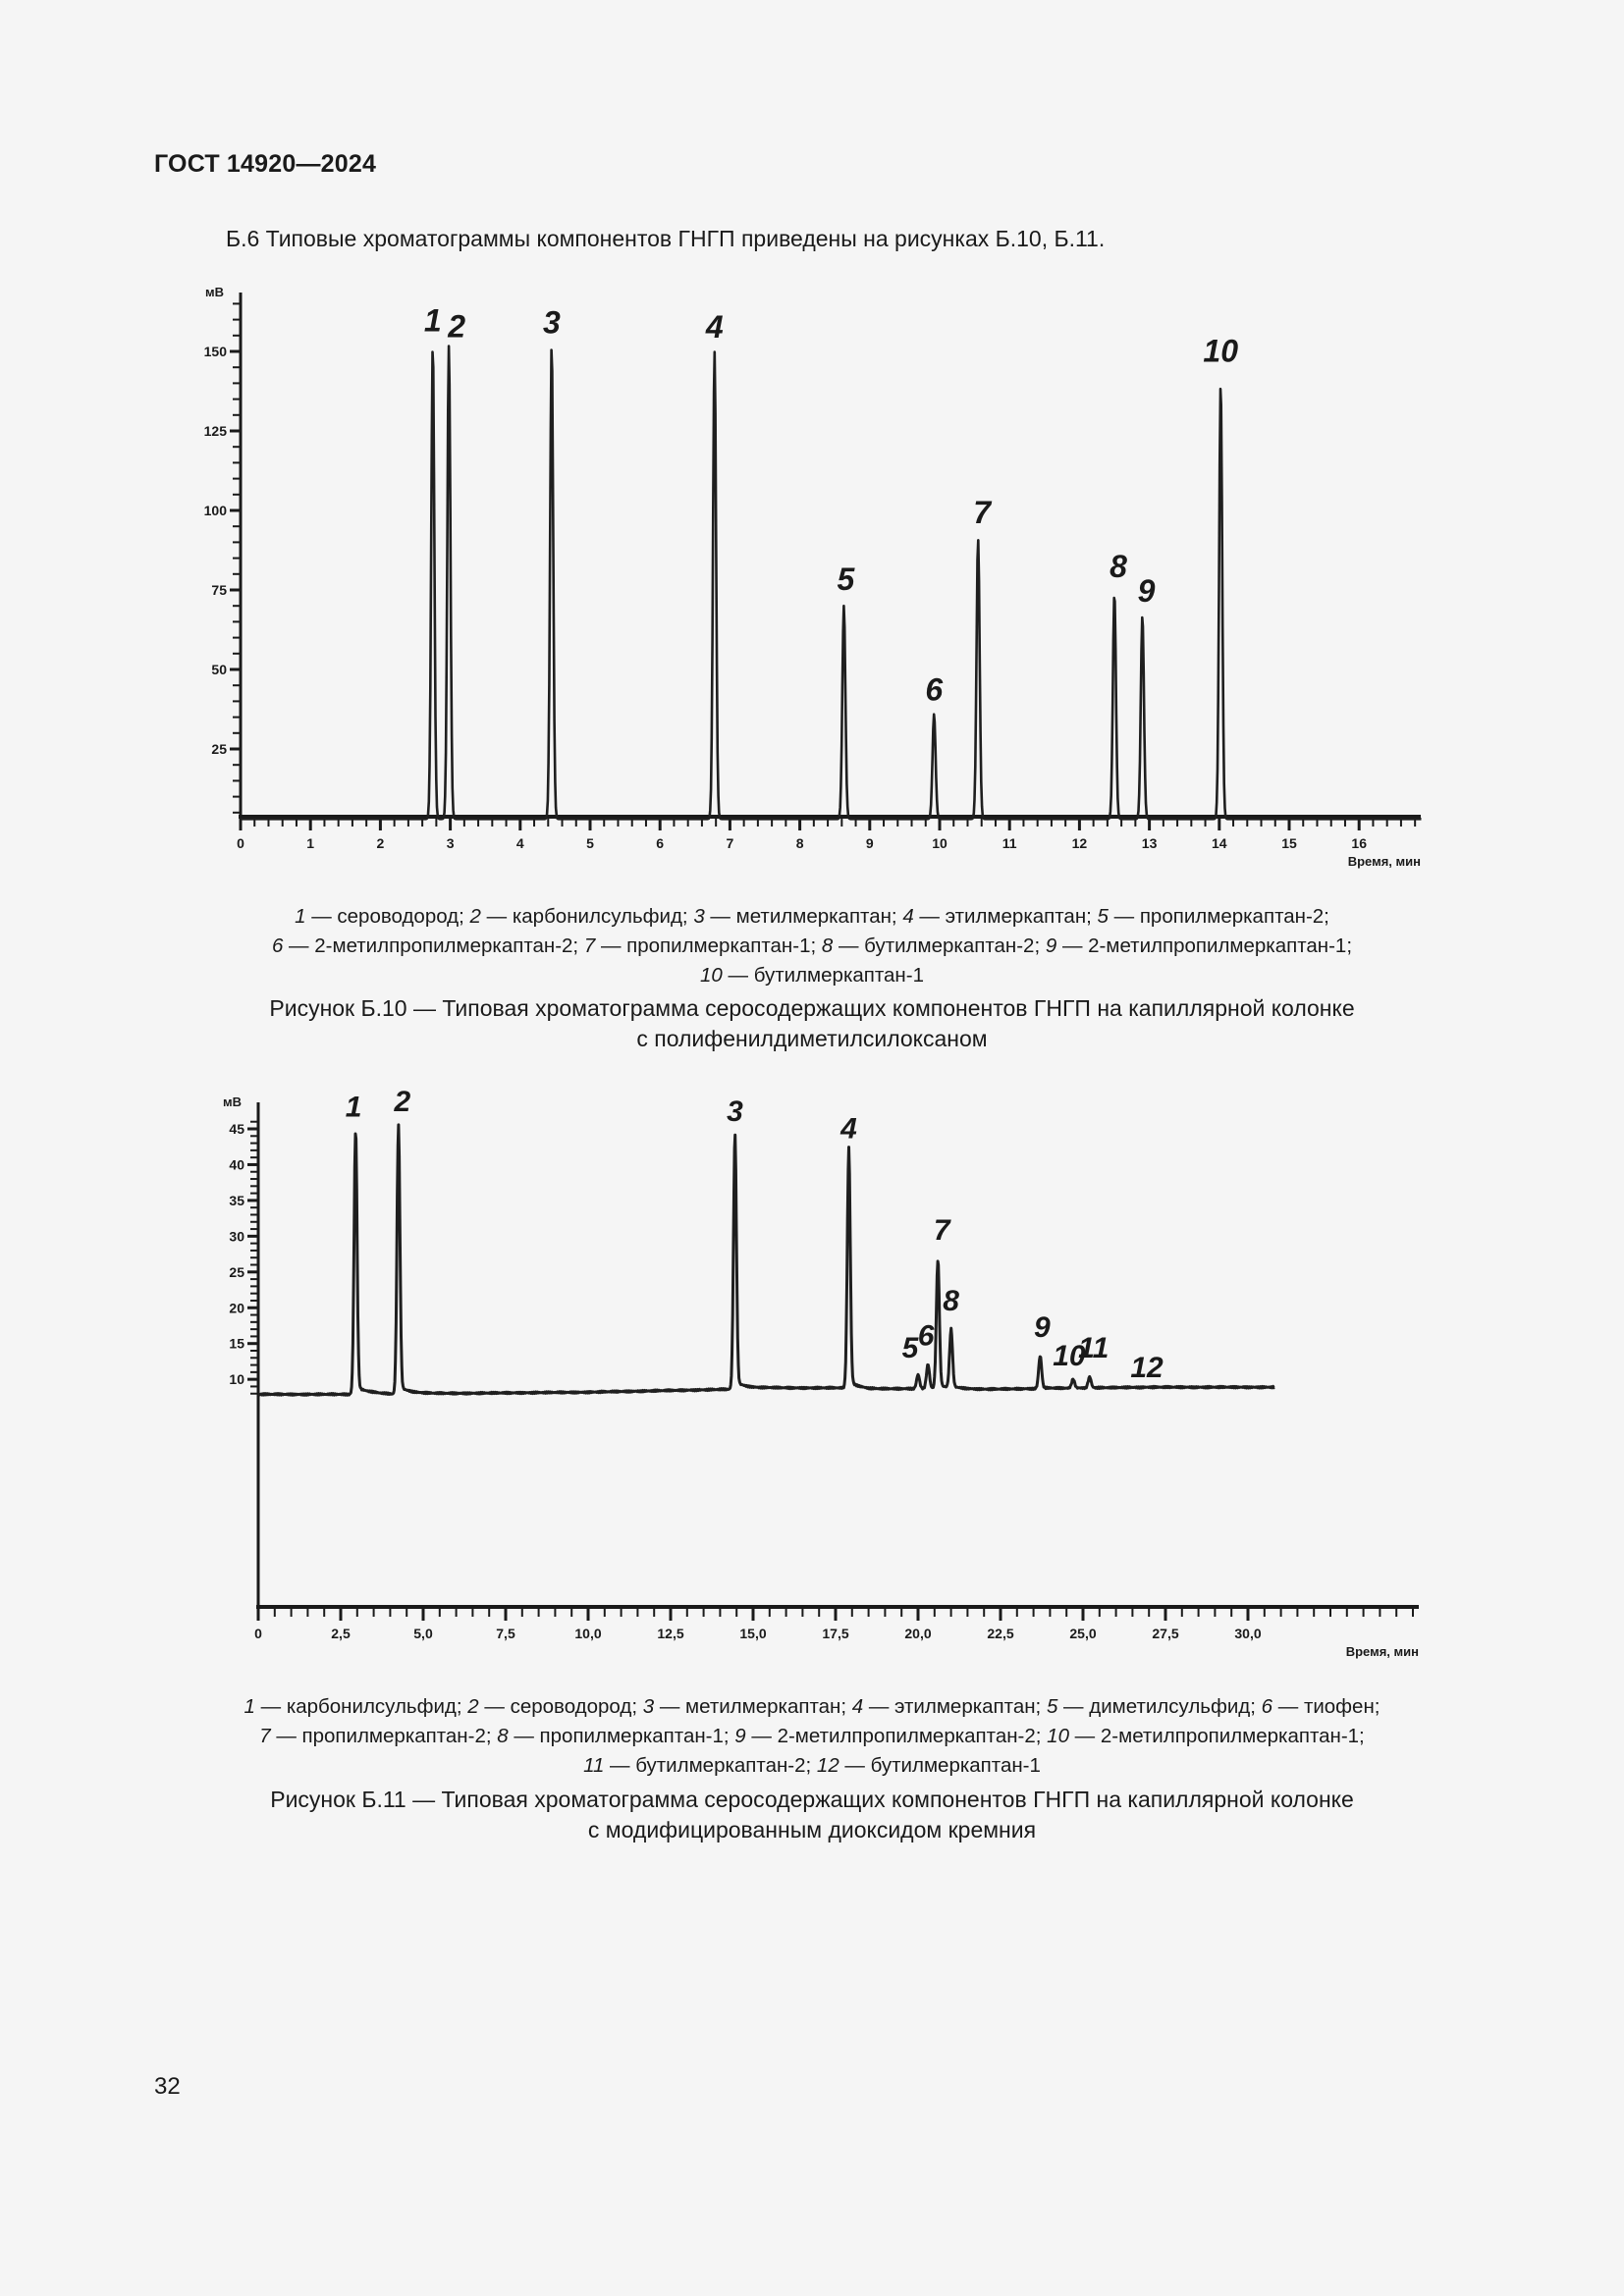  Describe the element at coordinates (216, 431) in the screenshot. I see `y-tick-label: 125` at that location.